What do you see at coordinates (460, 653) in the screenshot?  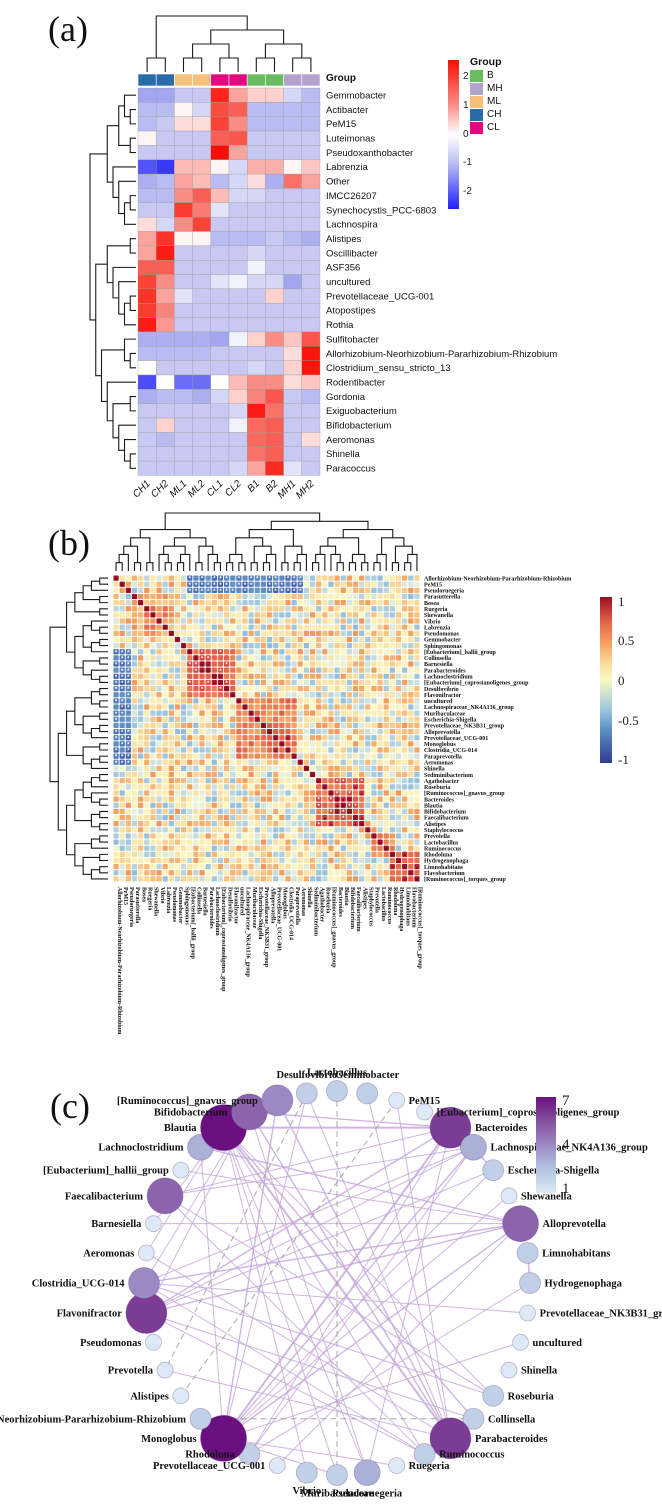 I see `row-label: [Eubacterium]_hallii_group` at bounding box center [460, 653].